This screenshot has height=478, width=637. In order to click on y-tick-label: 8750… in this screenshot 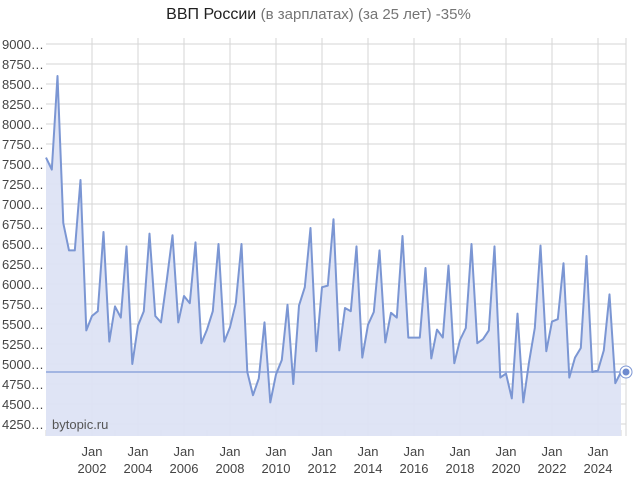, I will do `click(23, 64)`.